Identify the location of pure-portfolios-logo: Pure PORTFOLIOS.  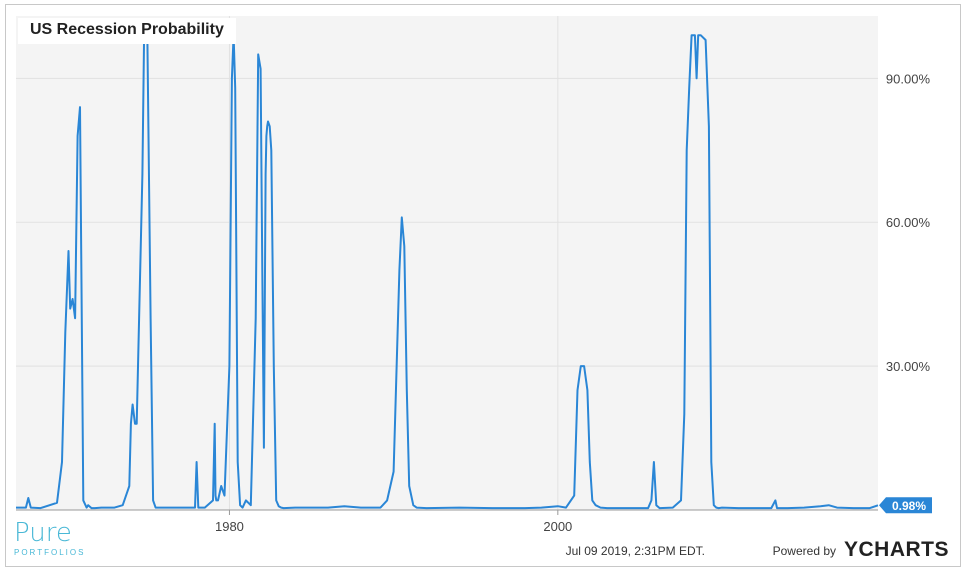
(49, 538).